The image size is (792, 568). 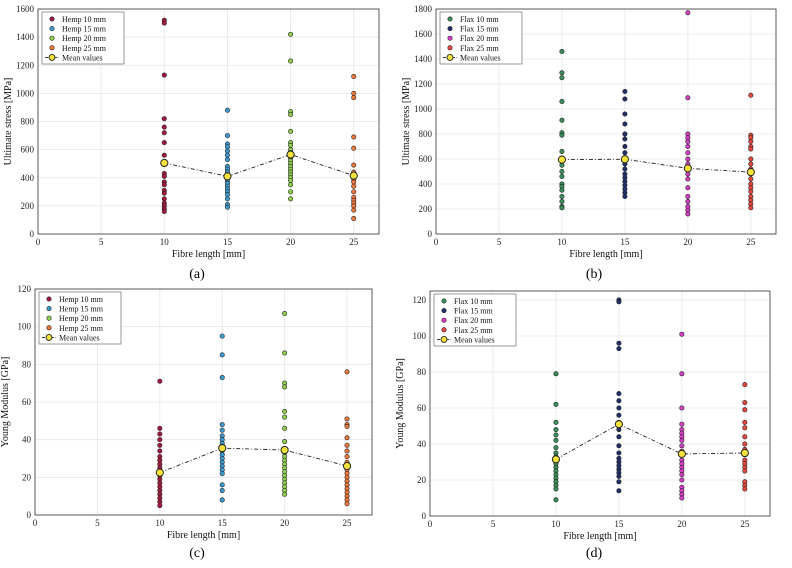 I want to click on x-axis-label: Fibre length [mm], so click(x=208, y=254).